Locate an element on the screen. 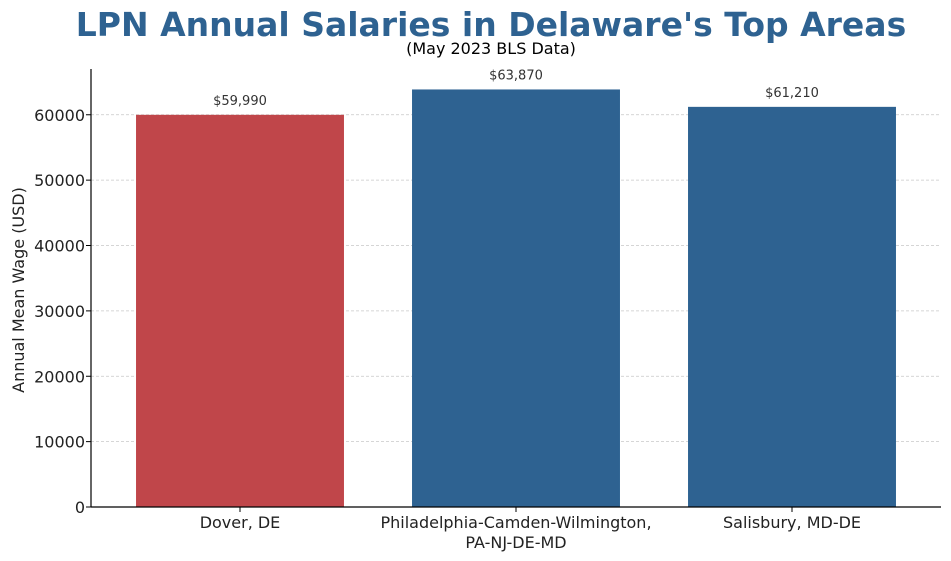  bar-data-label: $63,870 is located at coordinates (516, 75).